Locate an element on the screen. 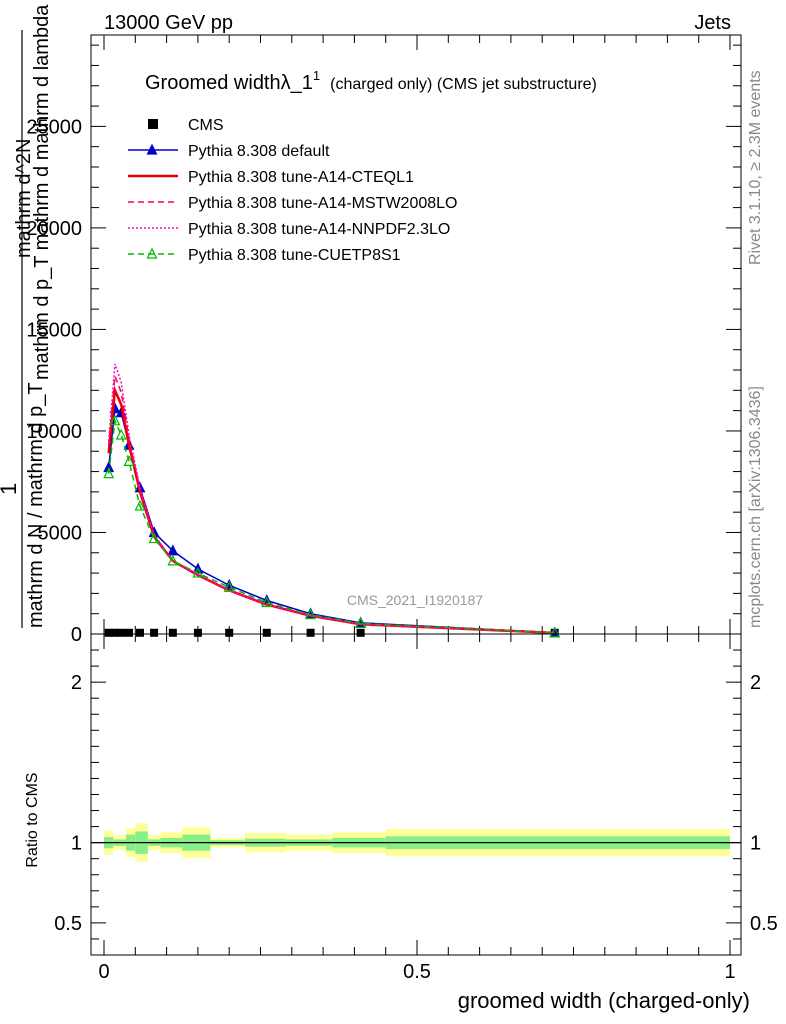  legend-label: Pythia 8.308 tune-A14-CTEQL1 is located at coordinates (301, 177).